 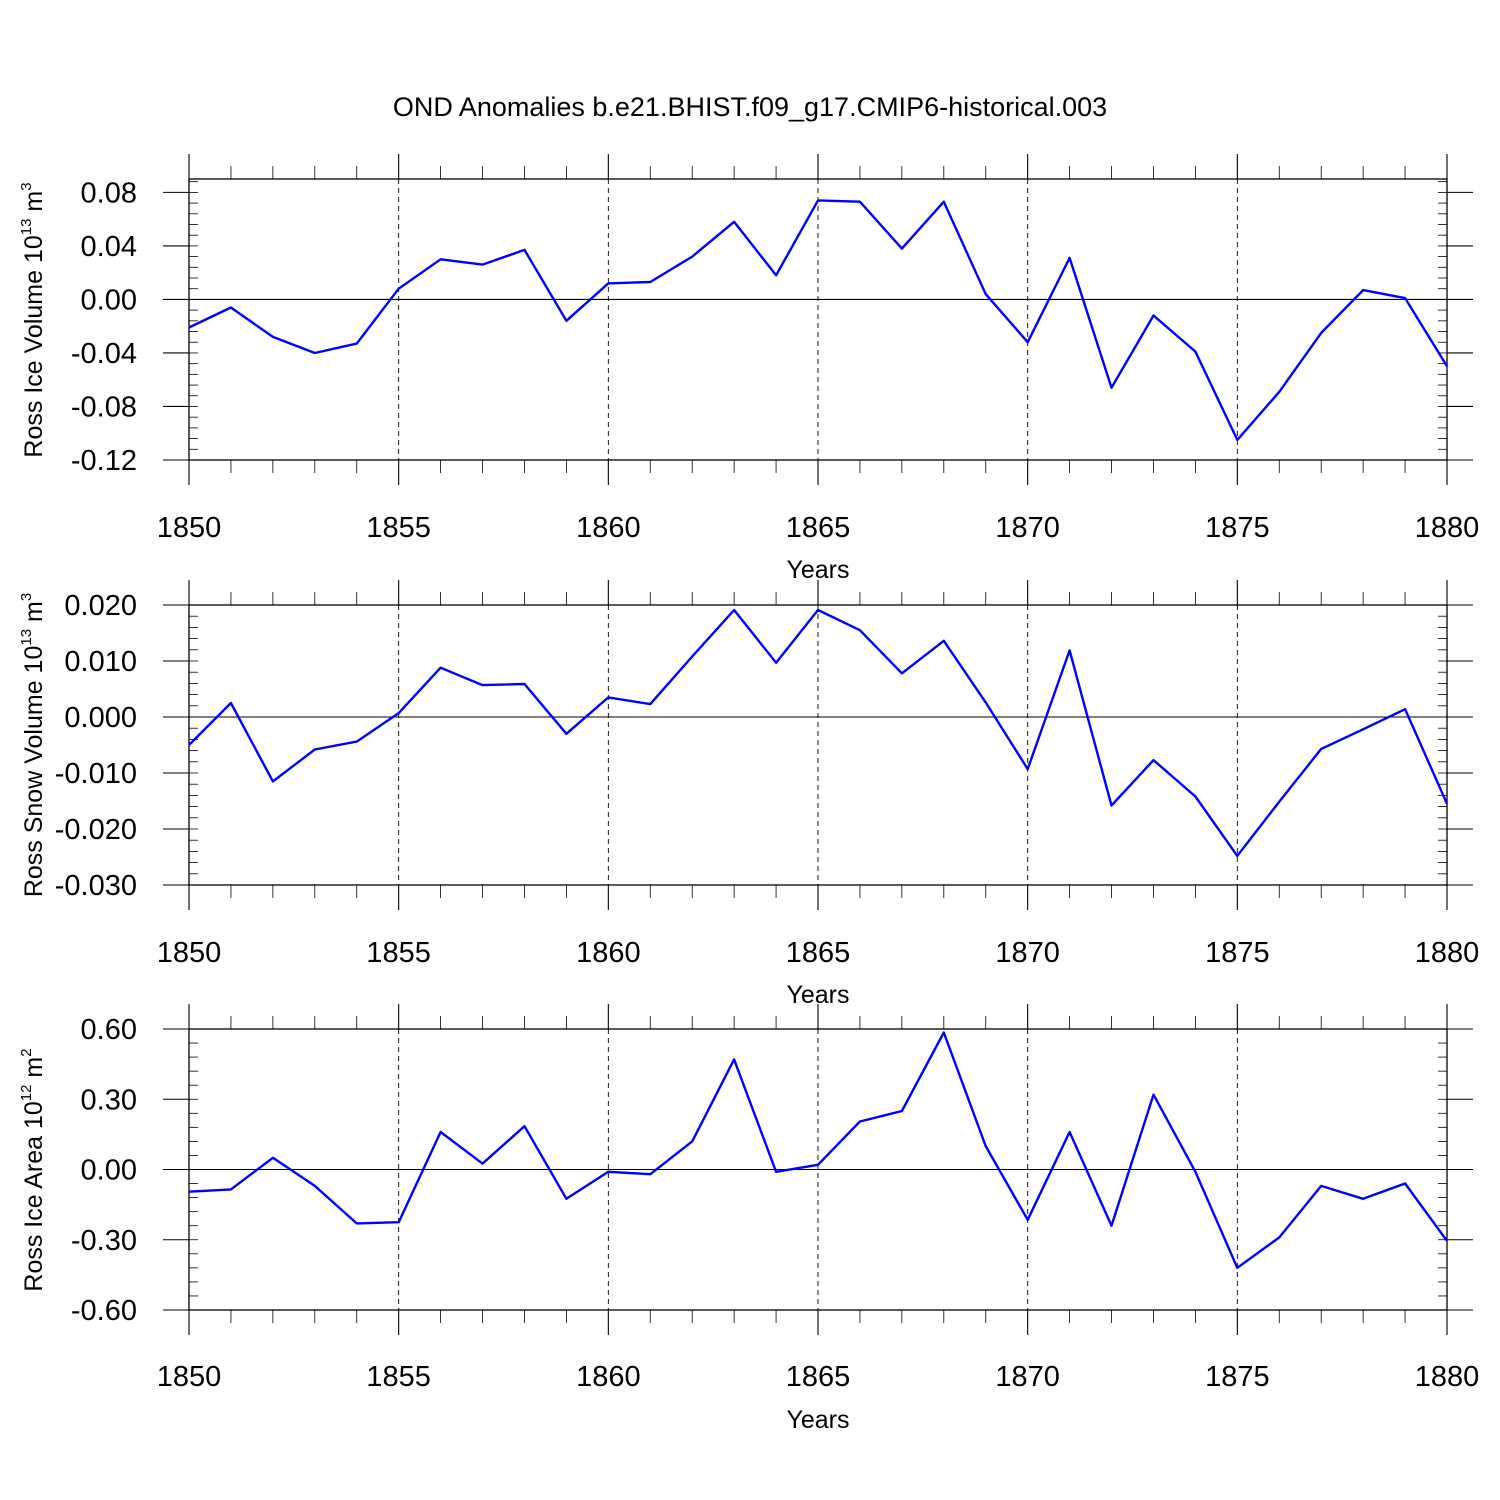 I want to click on y-tick-label: -0.010, so click(x=96, y=774).